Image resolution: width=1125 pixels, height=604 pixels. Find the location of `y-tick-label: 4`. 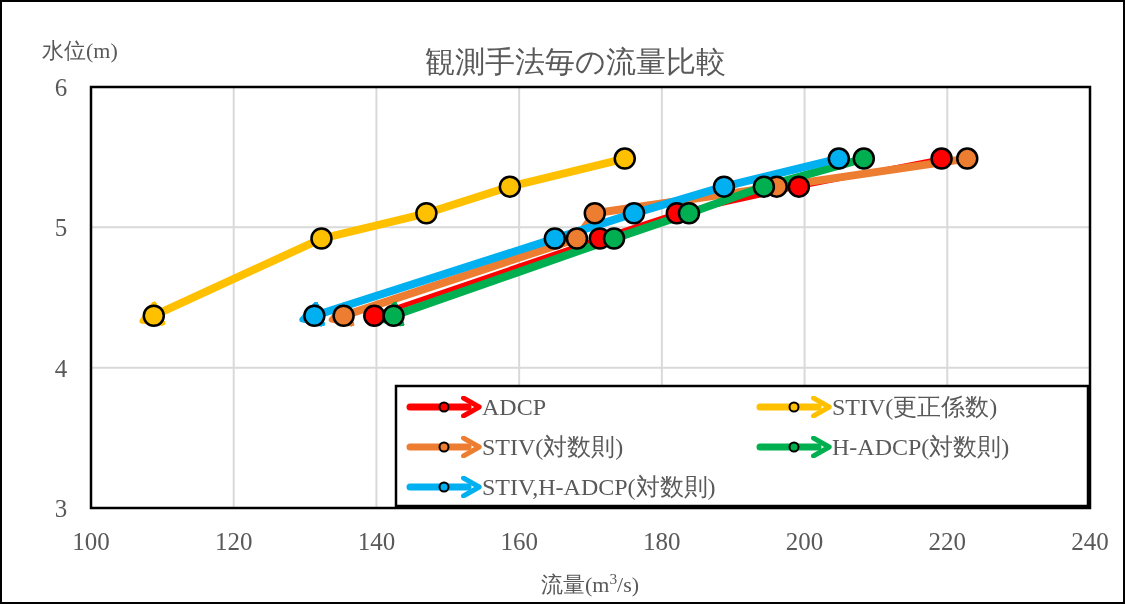

y-tick-label: 4 is located at coordinates (61, 368).